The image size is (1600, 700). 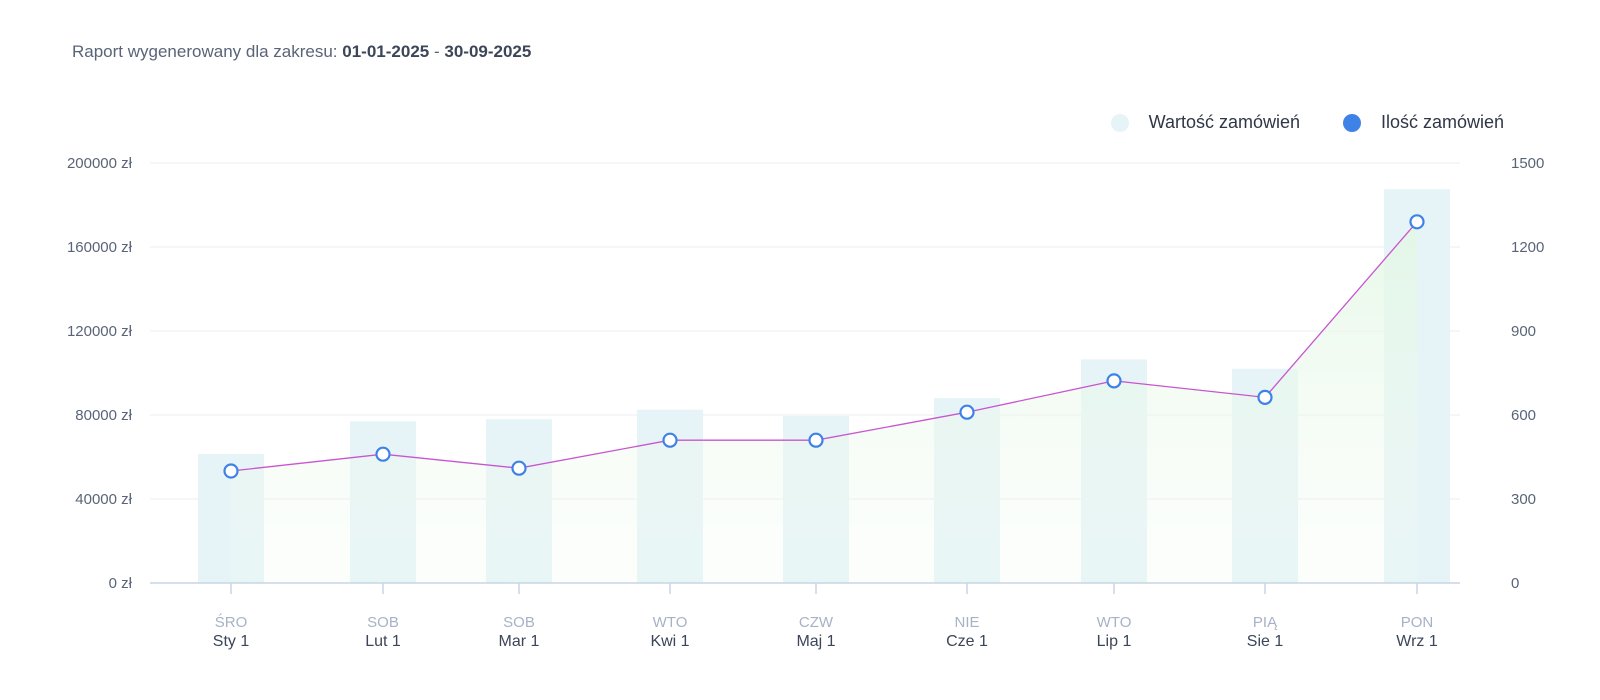 What do you see at coordinates (816, 622) in the screenshot?
I see `x-tick-day-label: CZW` at bounding box center [816, 622].